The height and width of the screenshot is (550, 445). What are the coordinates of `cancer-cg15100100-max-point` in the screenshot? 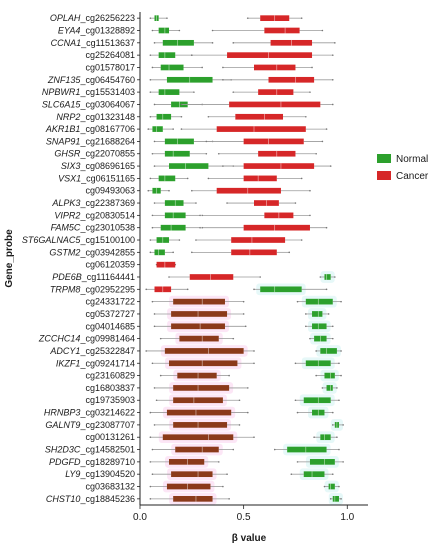 It's located at (301, 240).